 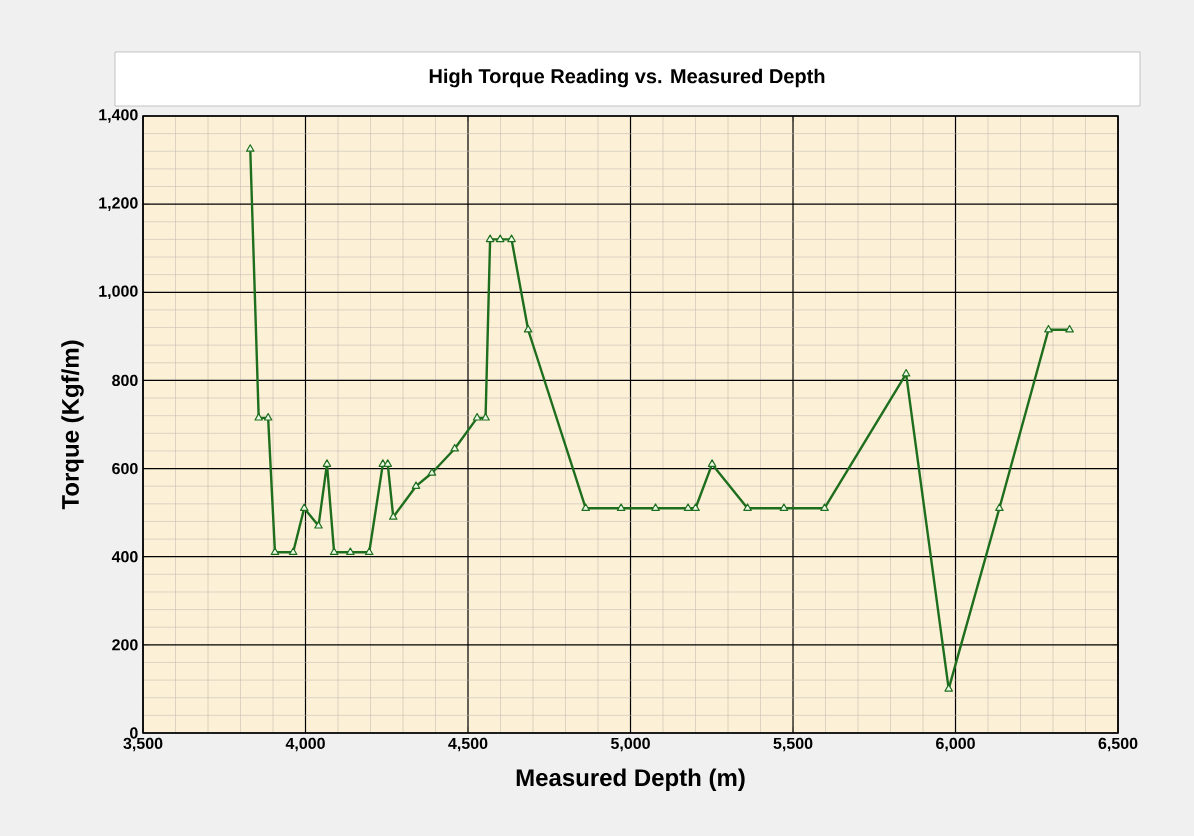 I want to click on y-tick-label: 1,200, so click(x=118, y=204).